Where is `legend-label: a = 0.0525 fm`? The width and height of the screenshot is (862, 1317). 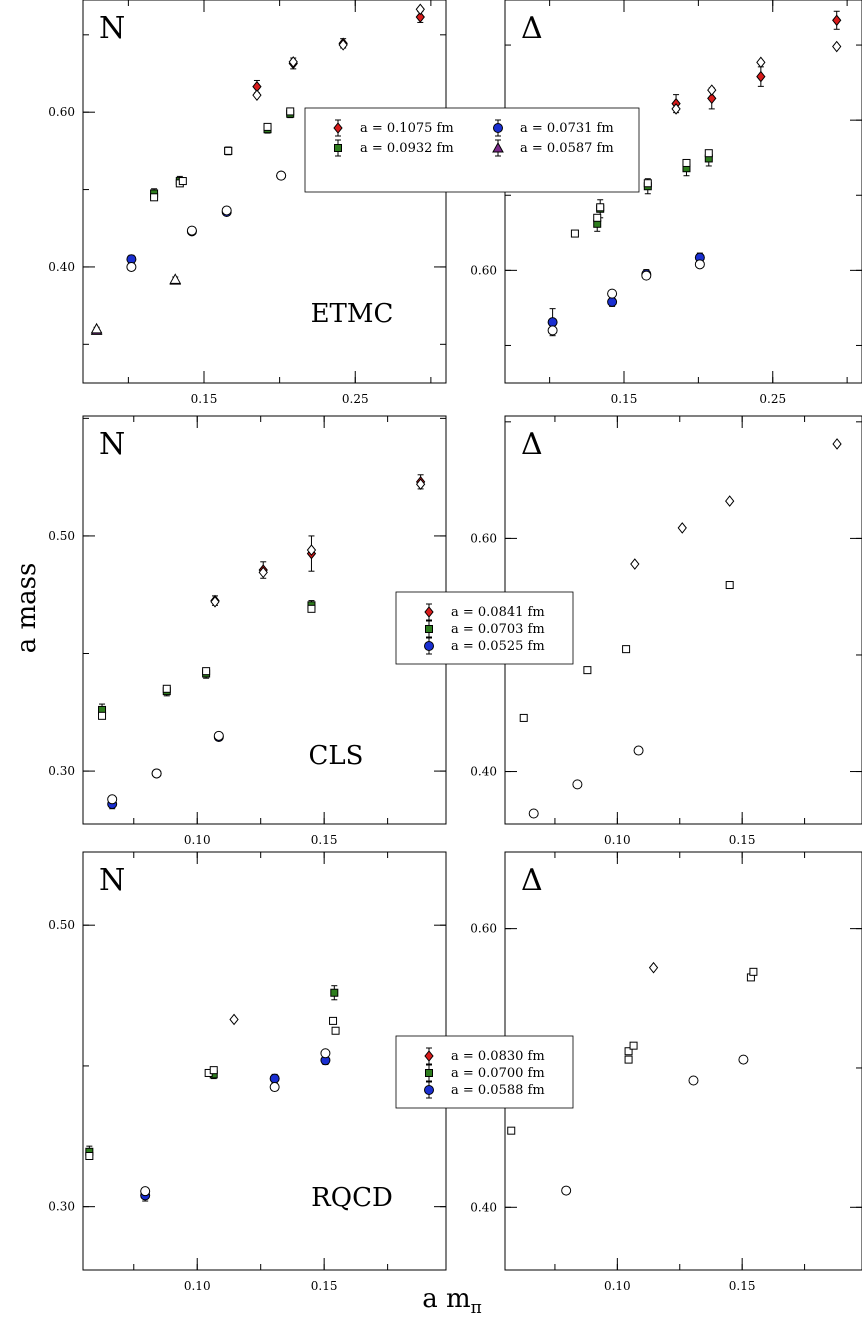
legend-label: a = 0.0525 fm is located at coordinates (498, 646).